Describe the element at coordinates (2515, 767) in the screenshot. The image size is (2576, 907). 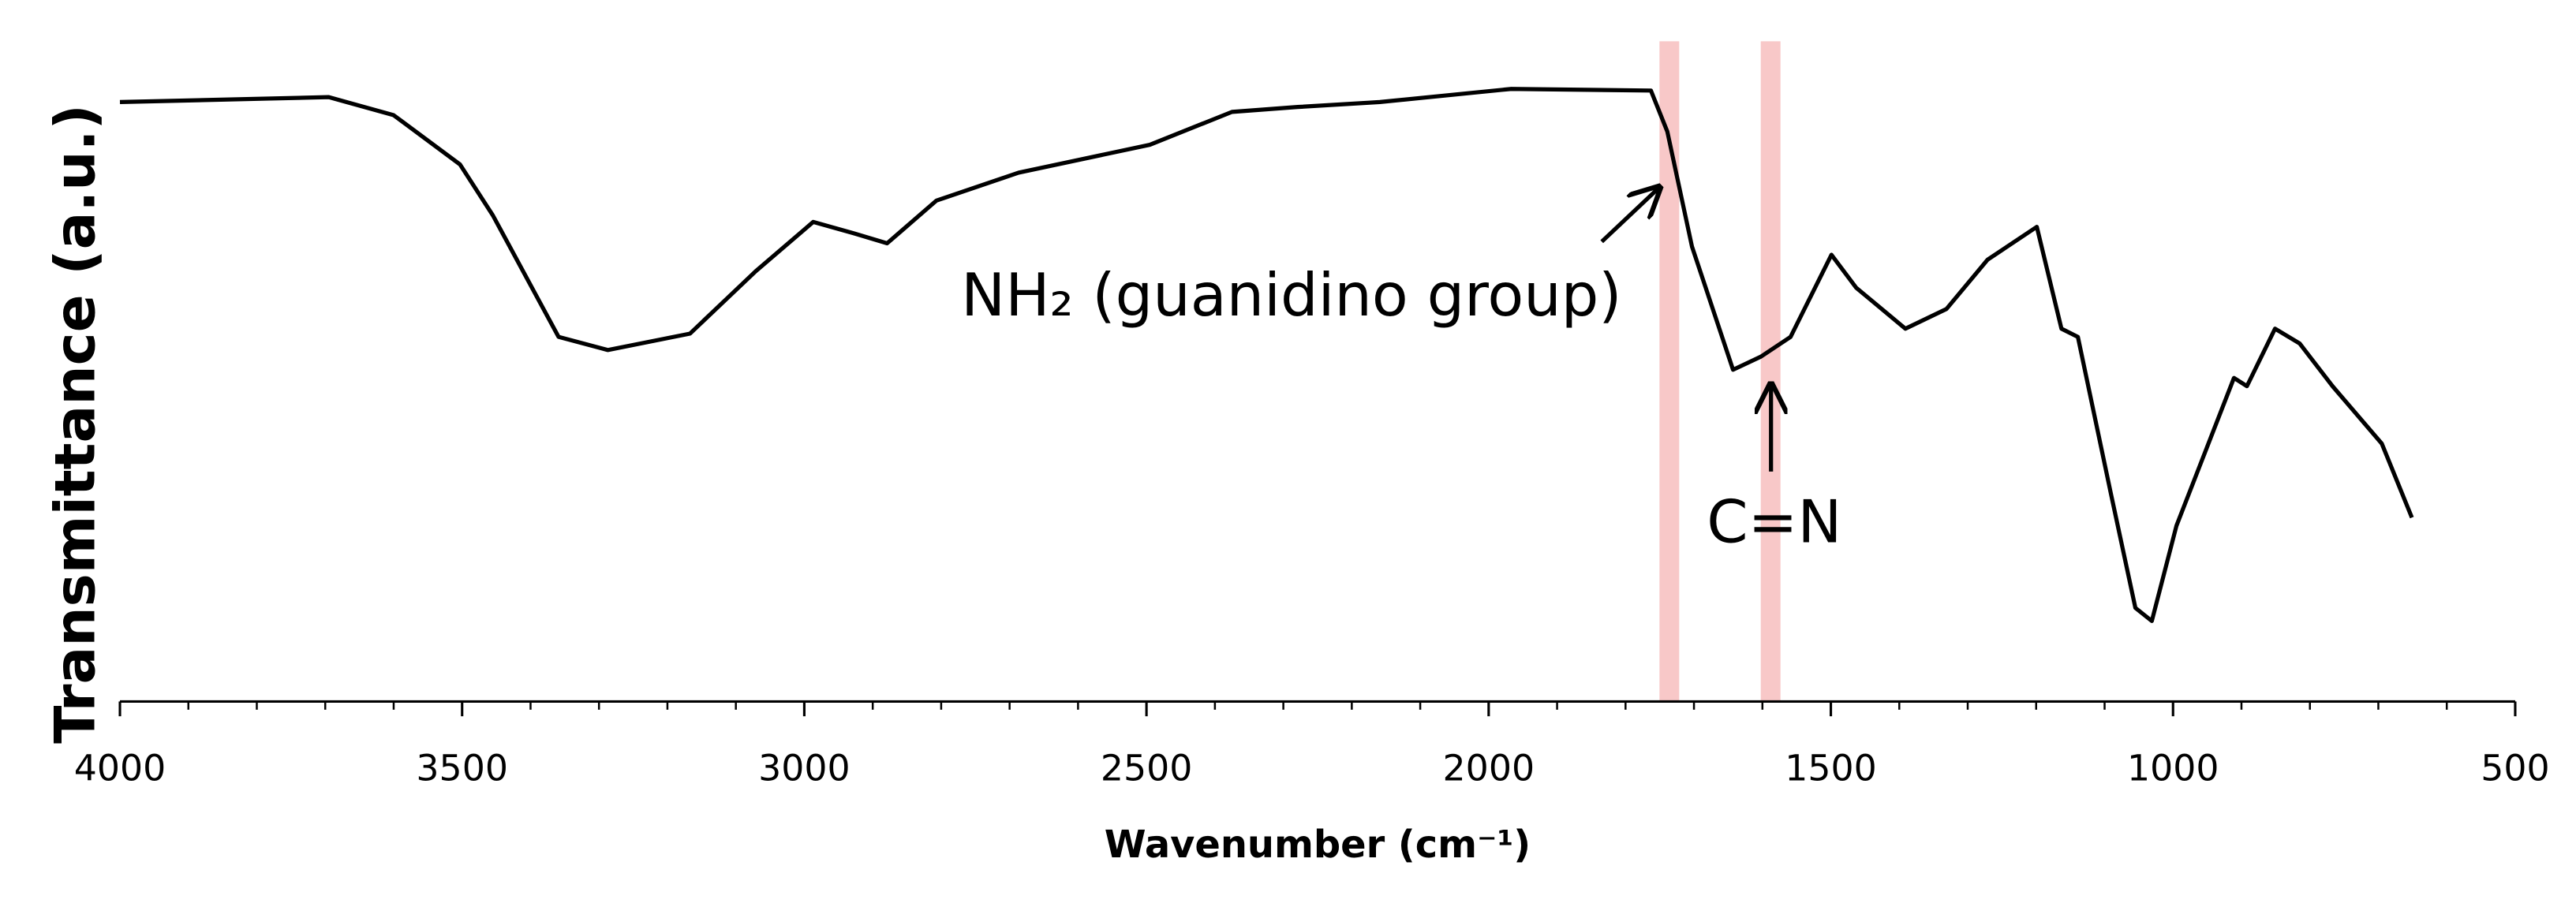
I see `x-tick-label: 500` at that location.